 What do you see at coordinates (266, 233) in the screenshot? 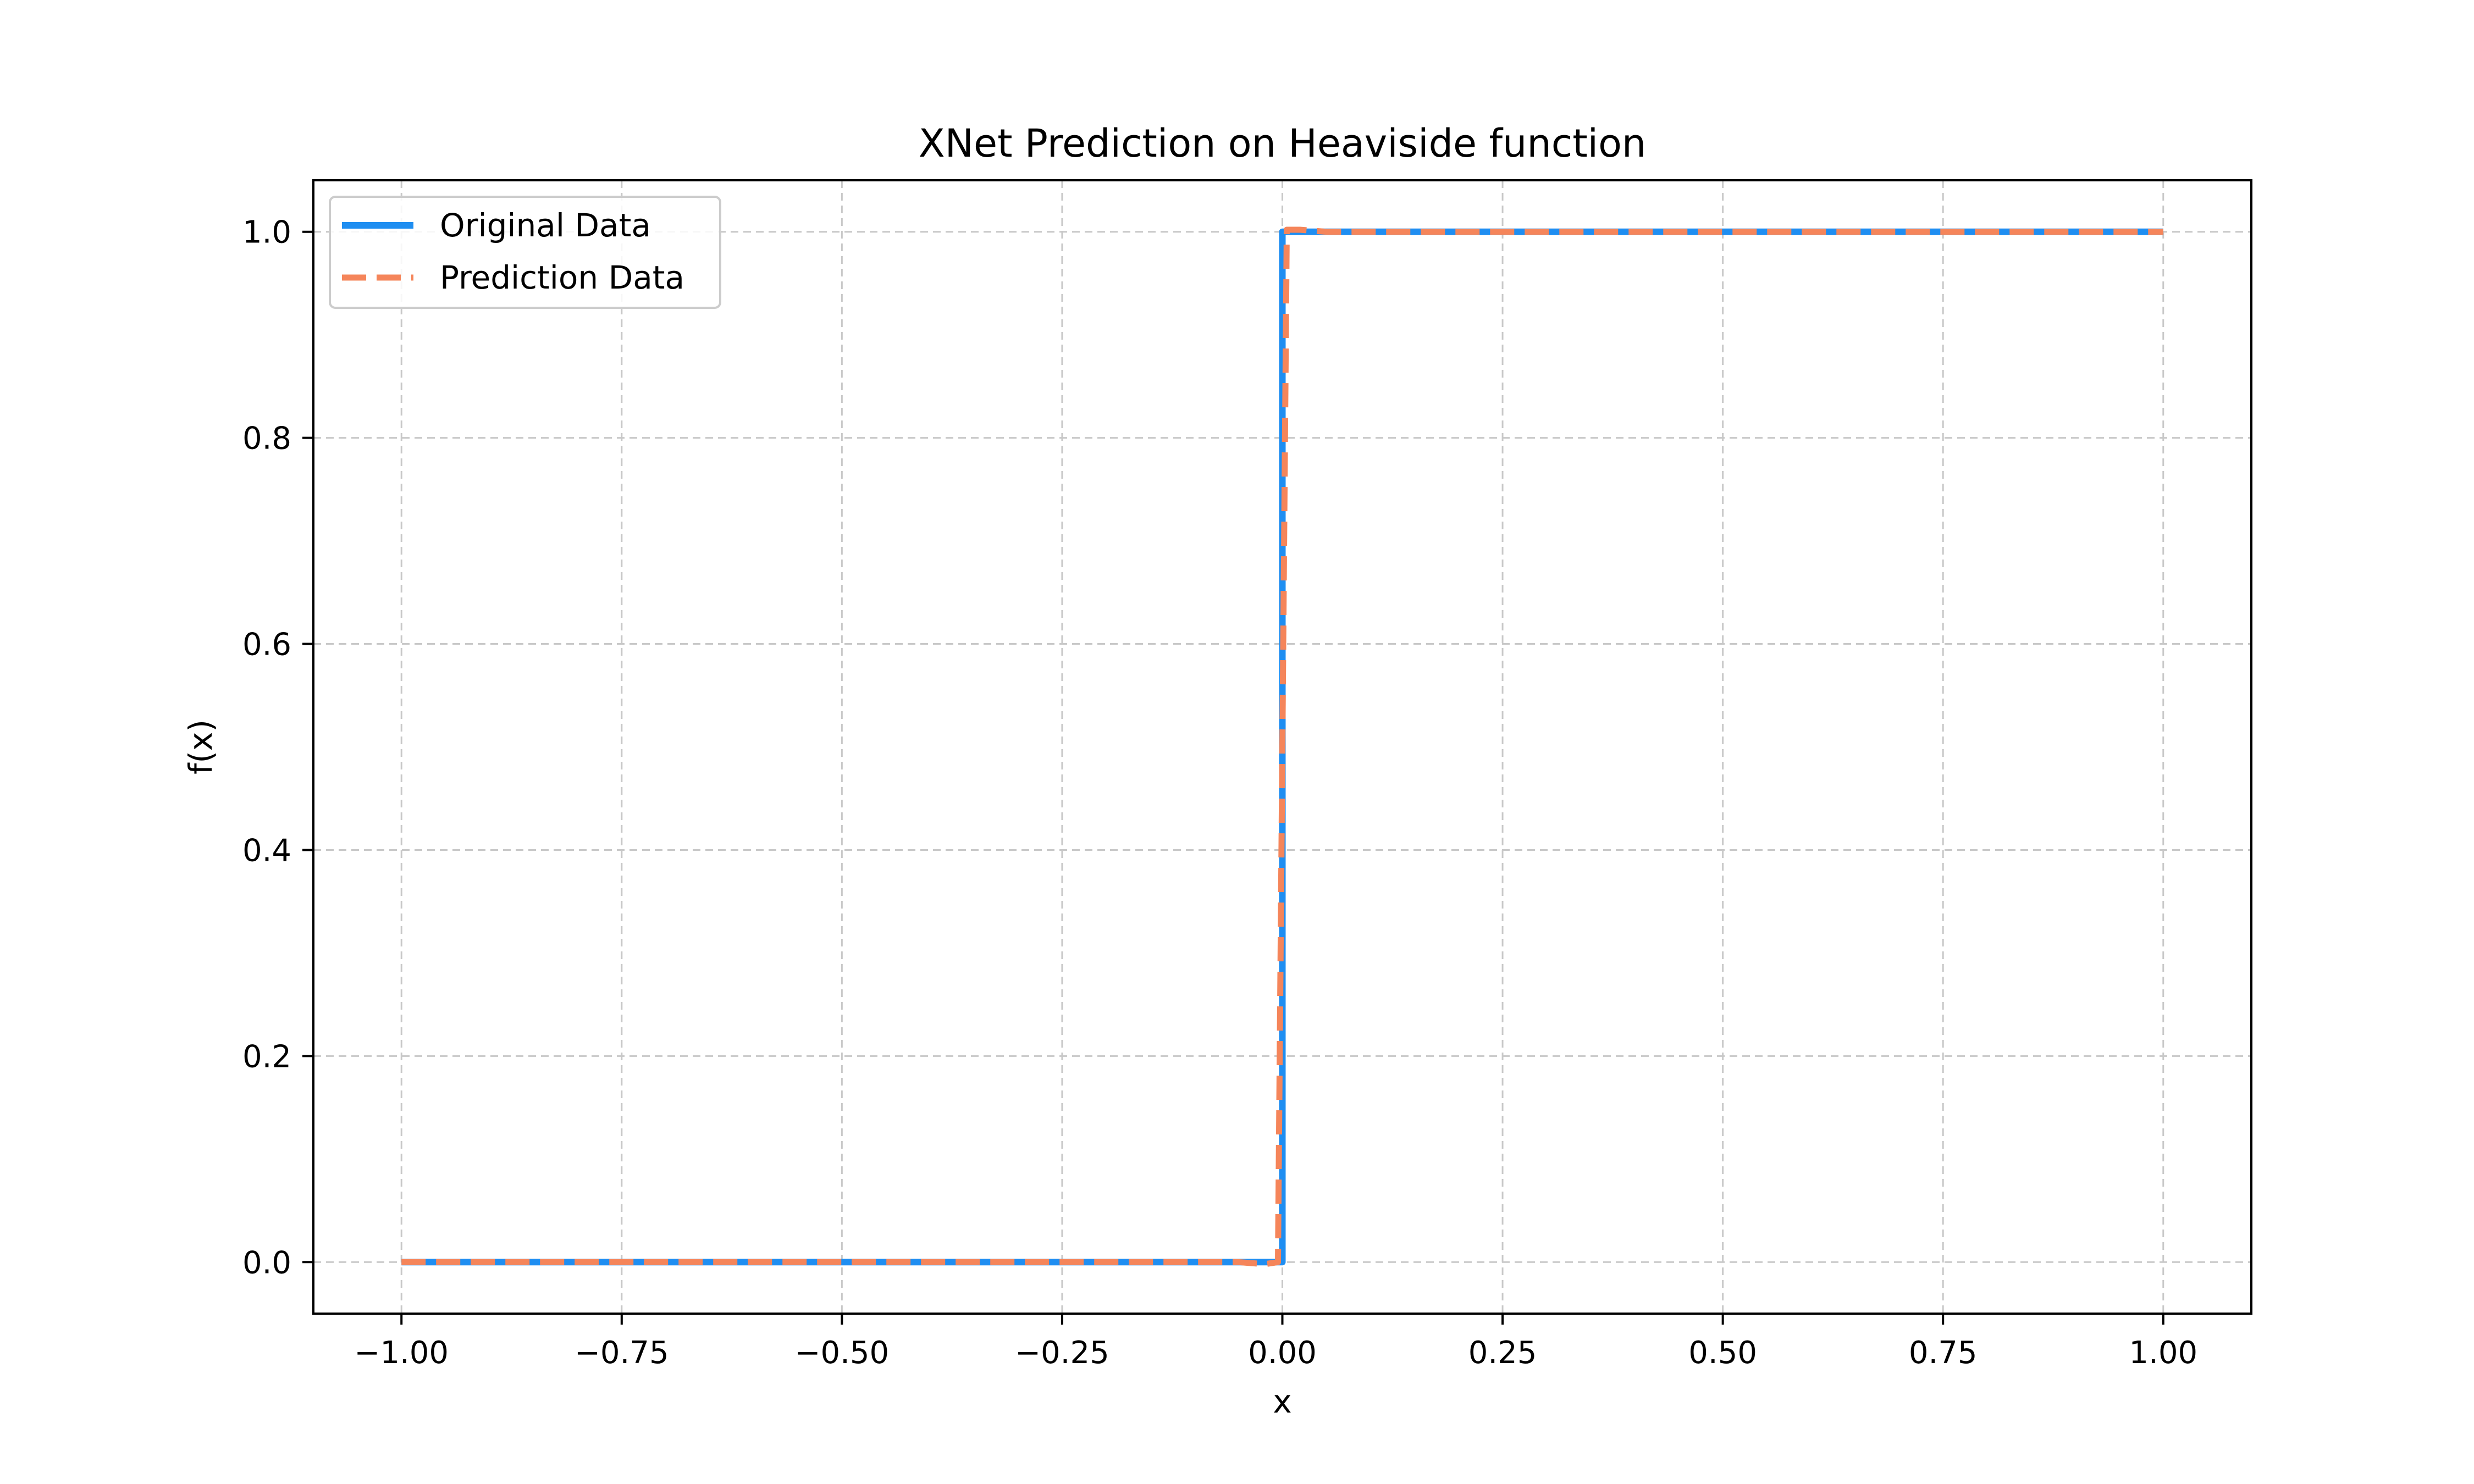
I see `y-tick-label: 1.0` at bounding box center [266, 233].